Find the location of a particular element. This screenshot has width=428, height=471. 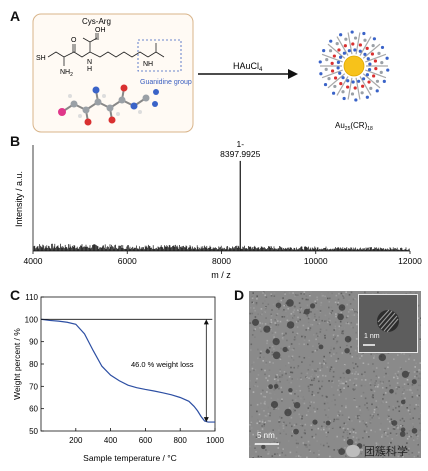

watermark-text: 团簇科学 is located at coordinates (386, 451).